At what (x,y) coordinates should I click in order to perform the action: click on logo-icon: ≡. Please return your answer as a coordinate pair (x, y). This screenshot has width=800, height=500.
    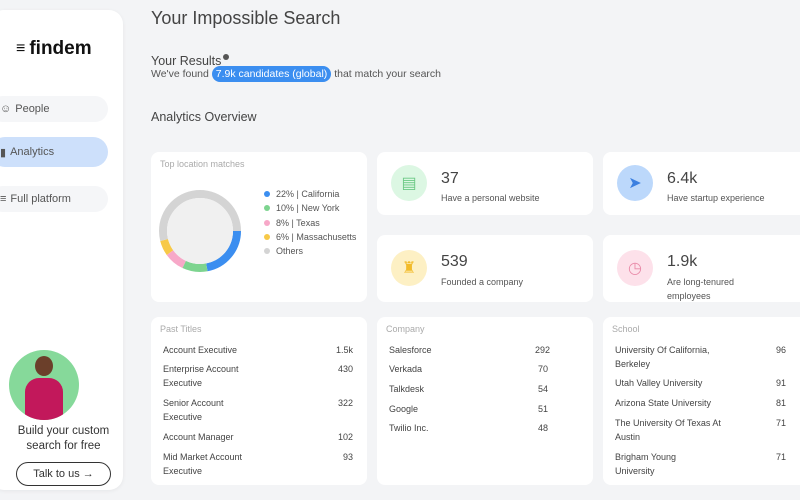
    Looking at the image, I should click on (21, 48).